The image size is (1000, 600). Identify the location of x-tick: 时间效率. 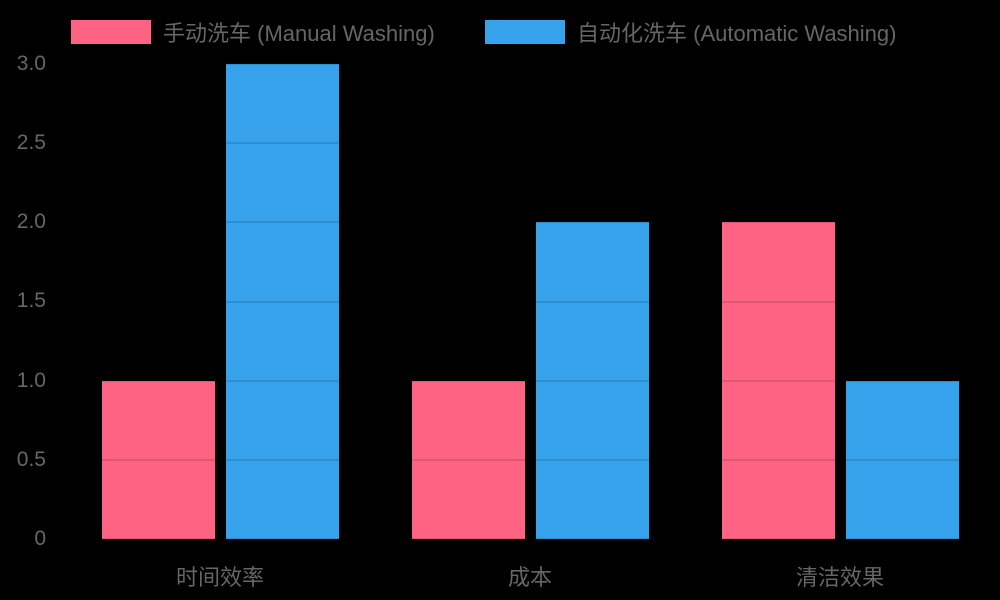
(220, 577).